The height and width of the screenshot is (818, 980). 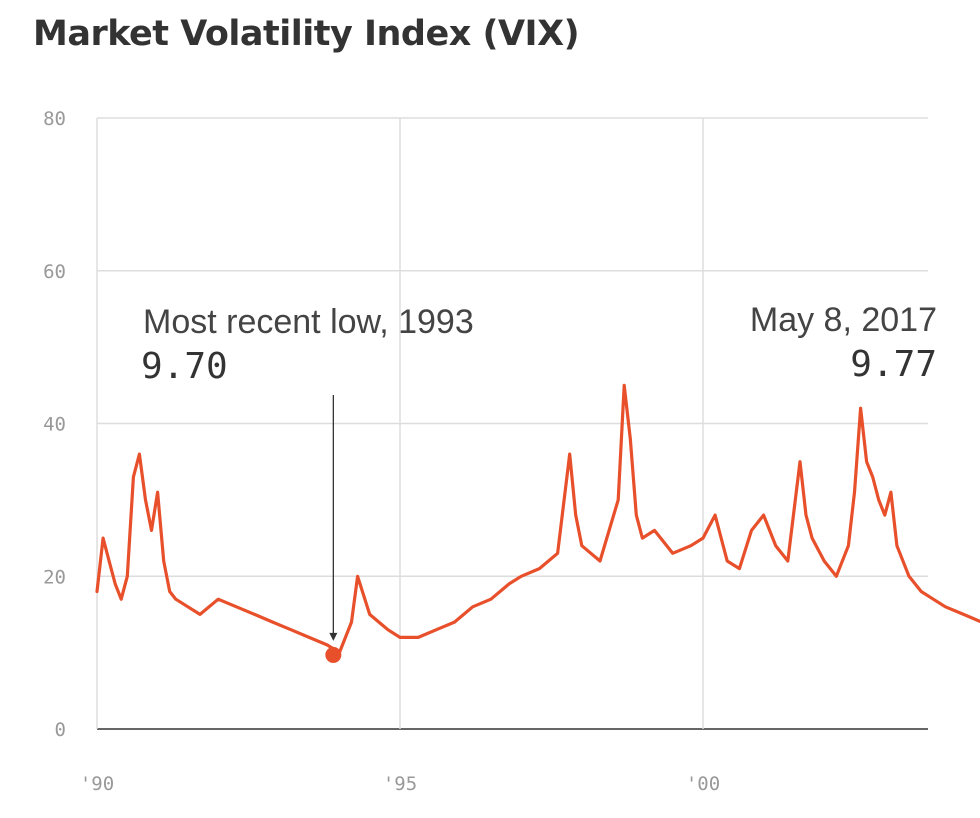 What do you see at coordinates (893, 364) in the screenshot?
I see `annotation-recent-value: 9.77` at bounding box center [893, 364].